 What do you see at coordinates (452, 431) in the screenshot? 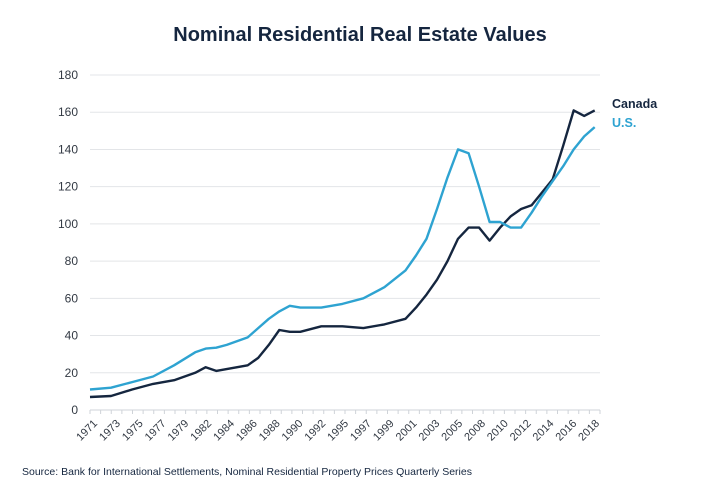
I see `x-tick-label: 2005` at bounding box center [452, 431].